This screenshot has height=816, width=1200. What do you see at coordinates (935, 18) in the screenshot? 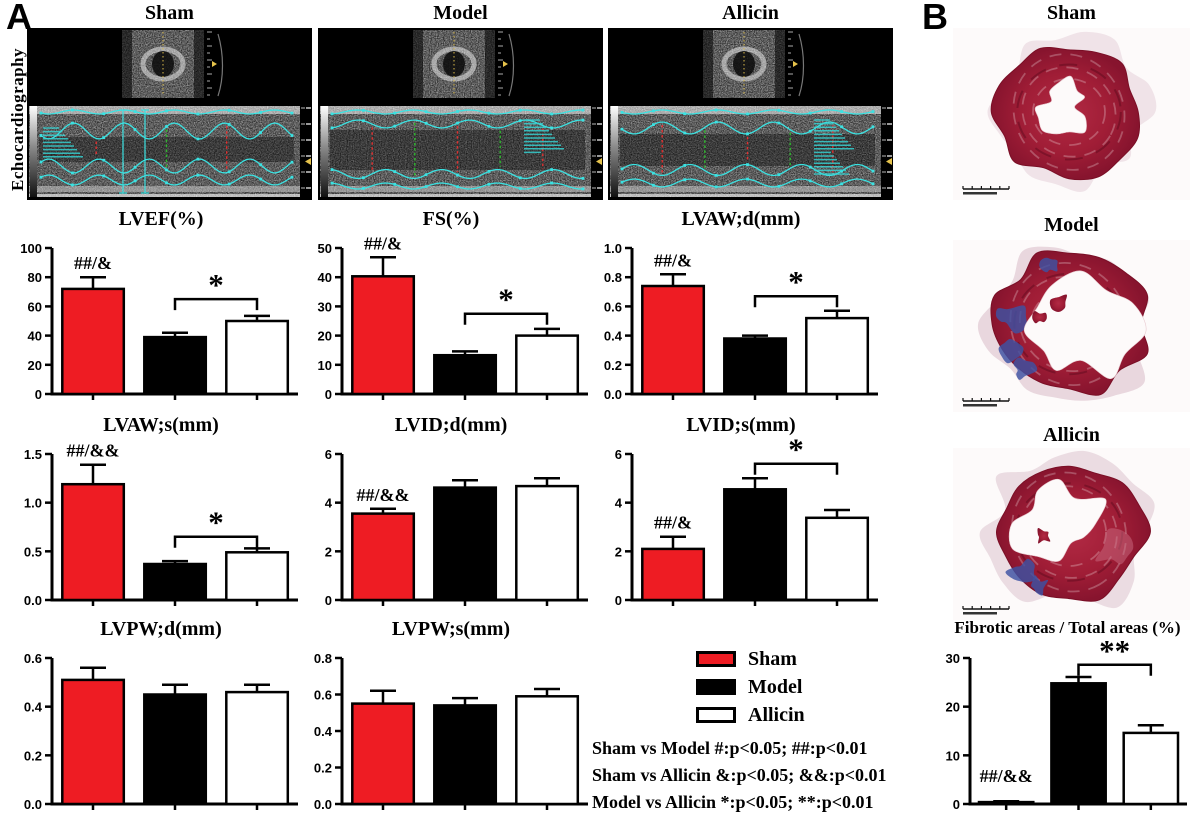
I see `panel-b-label: B` at bounding box center [935, 18].